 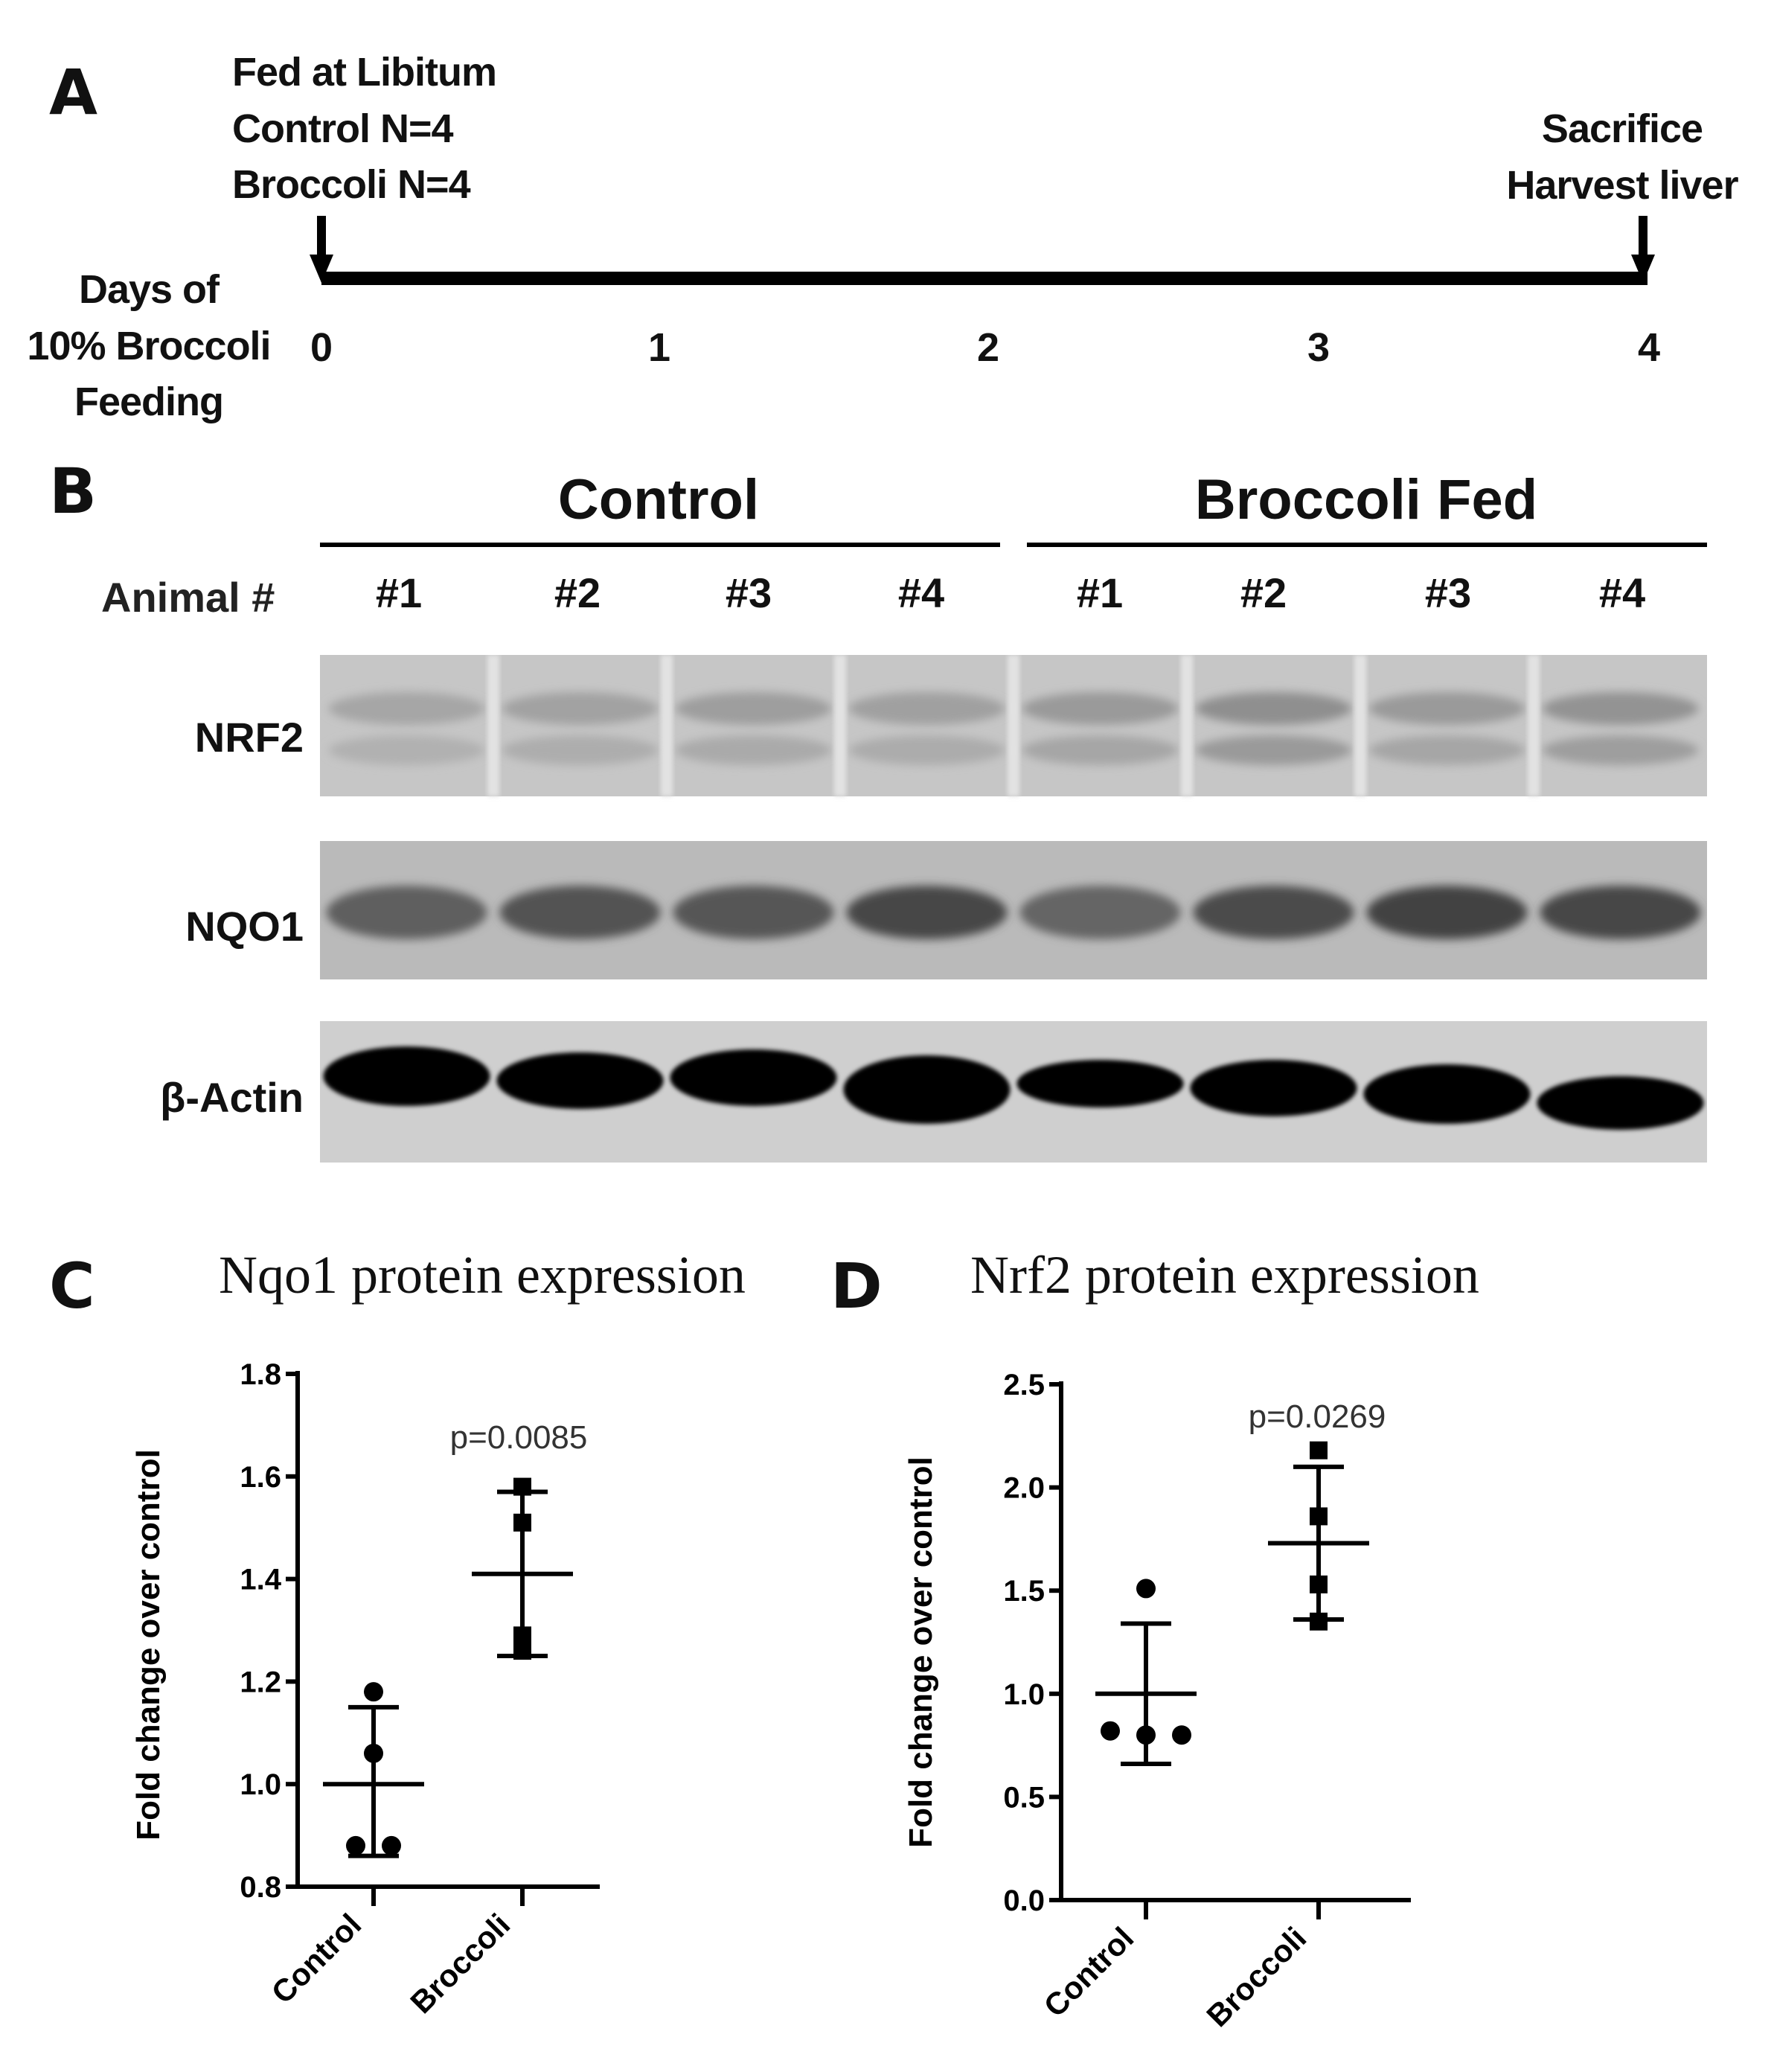 What do you see at coordinates (73, 92) in the screenshot?
I see `panel-letter-a: A` at bounding box center [73, 92].